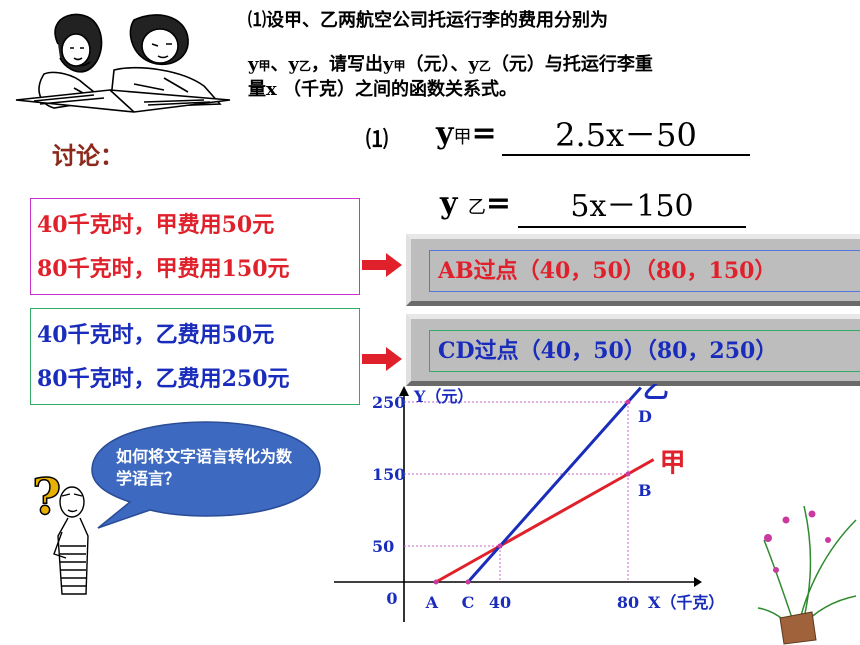 This screenshot has height=645, width=860. What do you see at coordinates (377, 140) in the screenshot?
I see `equation-number: ⑴` at bounding box center [377, 140].